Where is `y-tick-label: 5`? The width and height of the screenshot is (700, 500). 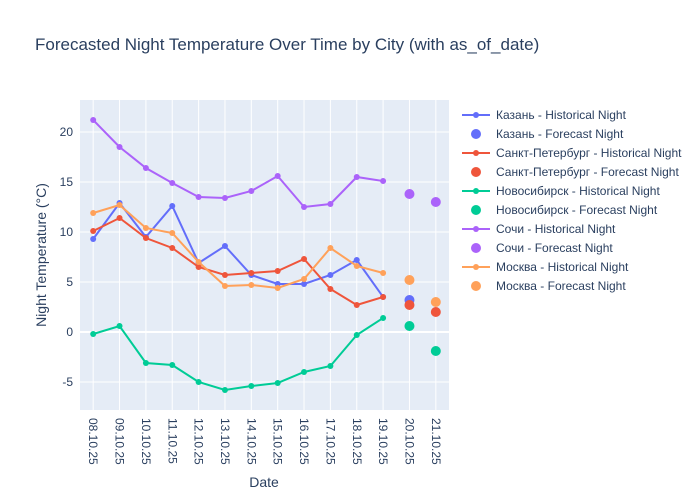 y-tick-label: 5 is located at coordinates (69, 282).